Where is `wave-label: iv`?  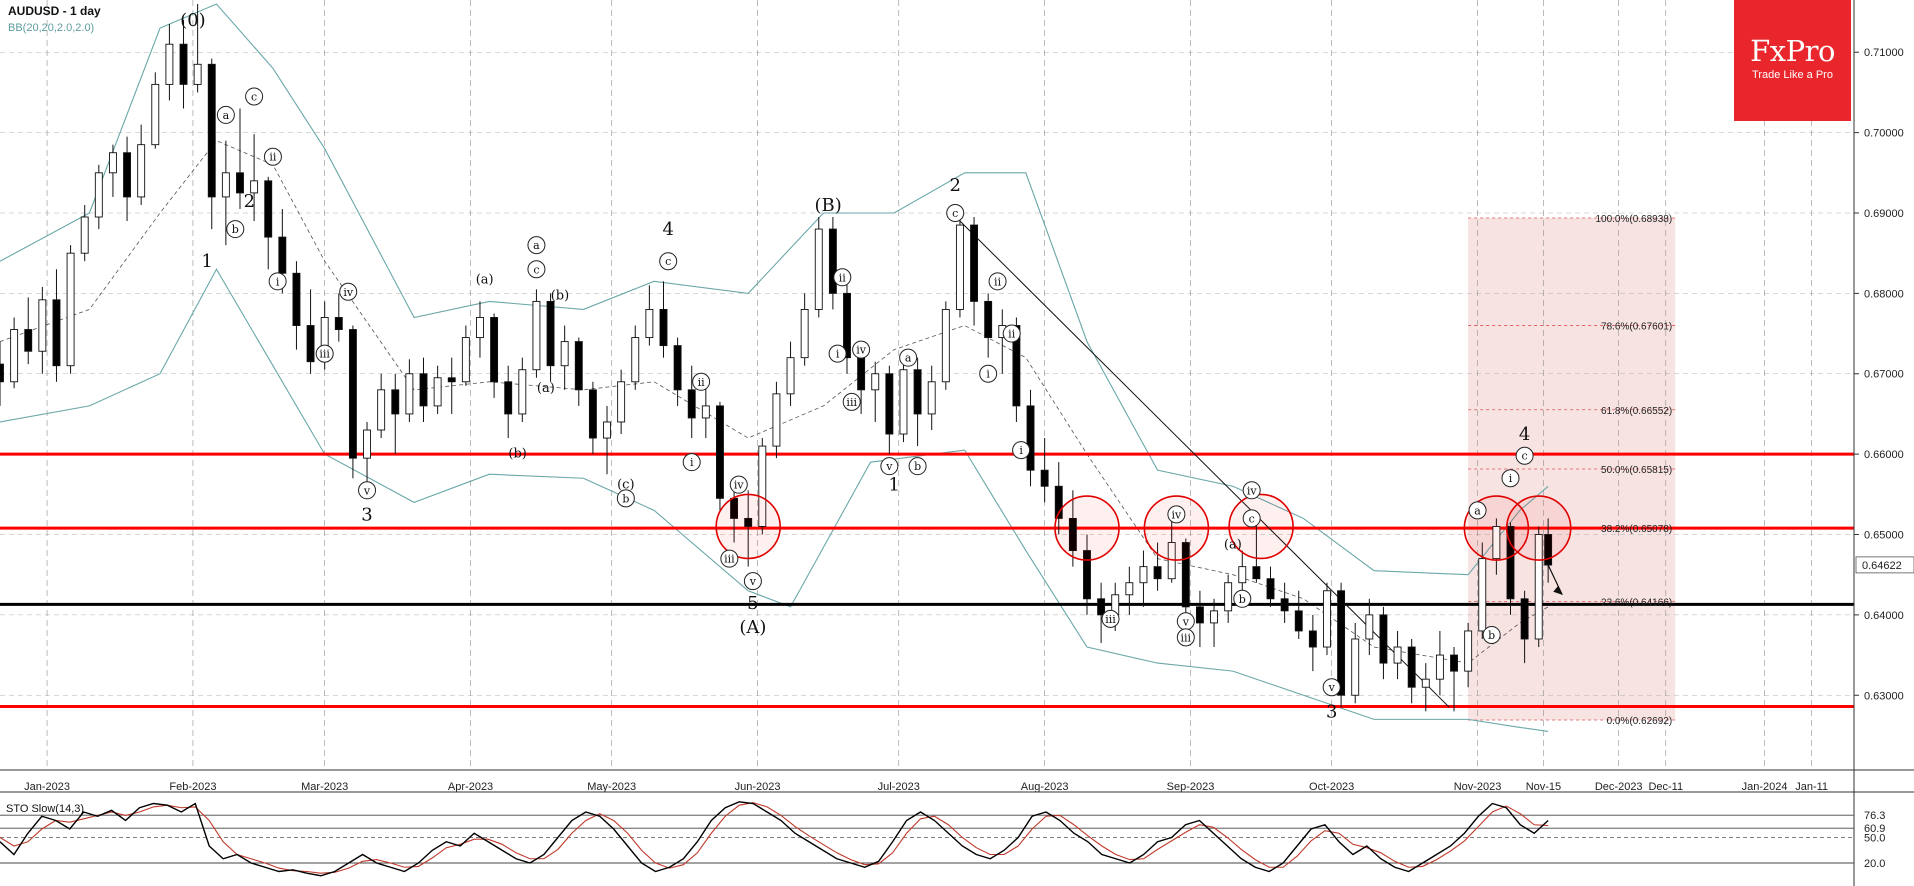 wave-label: iv is located at coordinates (1252, 490).